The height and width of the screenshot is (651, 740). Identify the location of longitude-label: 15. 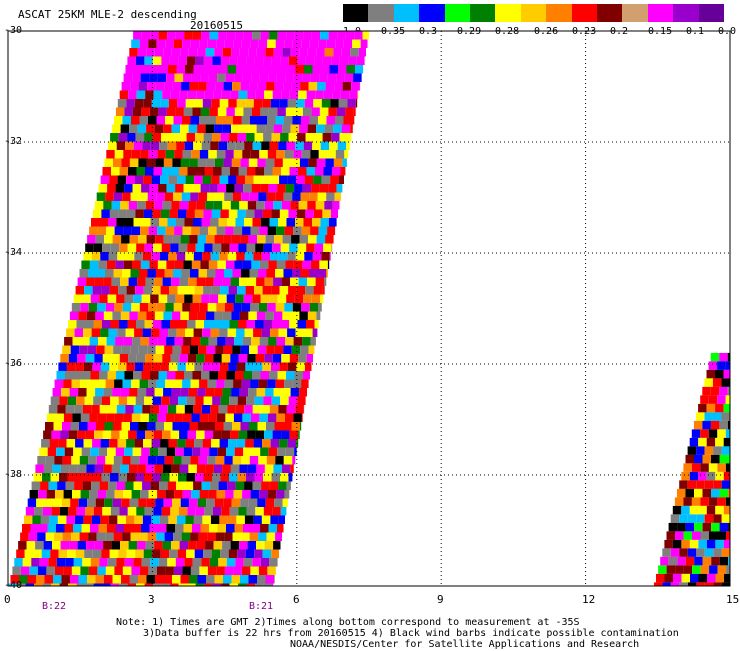
(732, 599).